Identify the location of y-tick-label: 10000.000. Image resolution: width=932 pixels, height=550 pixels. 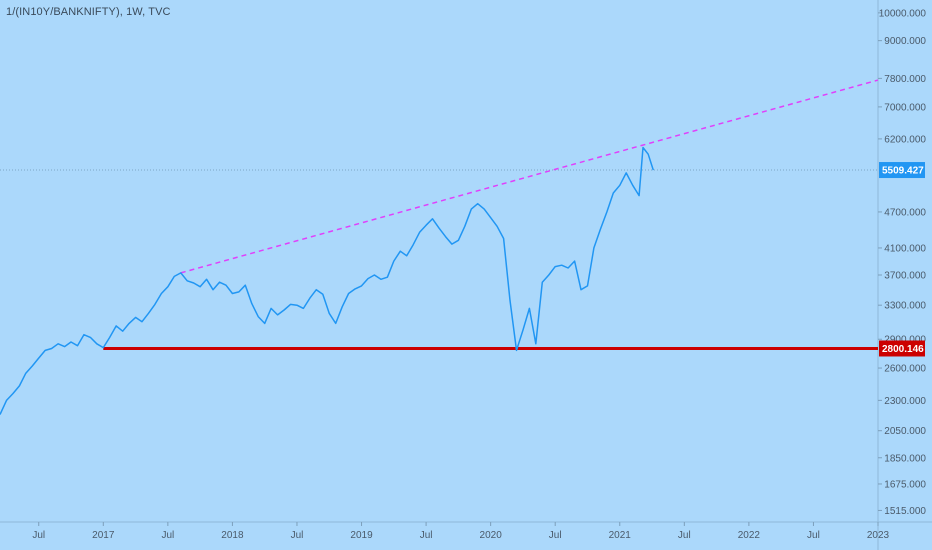
(903, 13).